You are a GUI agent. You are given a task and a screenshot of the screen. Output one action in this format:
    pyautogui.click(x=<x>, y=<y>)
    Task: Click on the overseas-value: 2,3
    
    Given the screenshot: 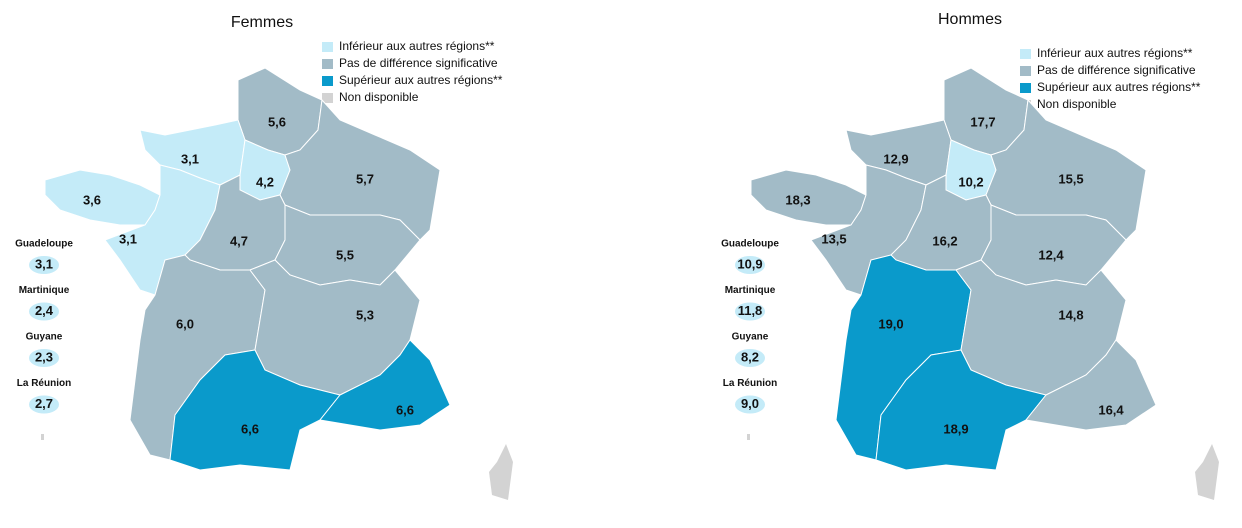 What is the action you would take?
    pyautogui.click(x=44, y=356)
    